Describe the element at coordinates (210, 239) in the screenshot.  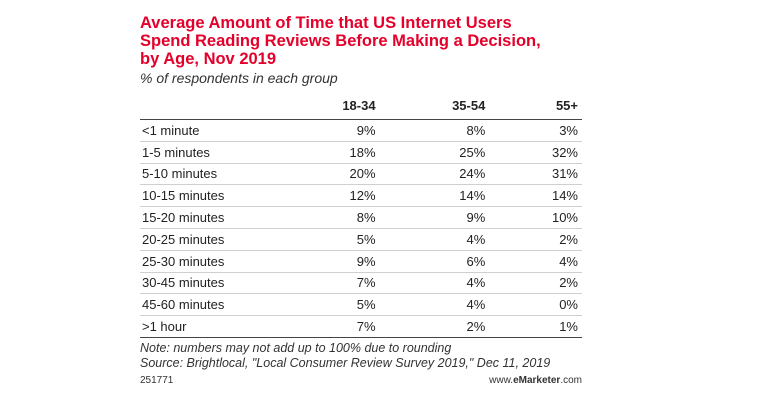
I see `row-label: 20-25 minutes` at that location.